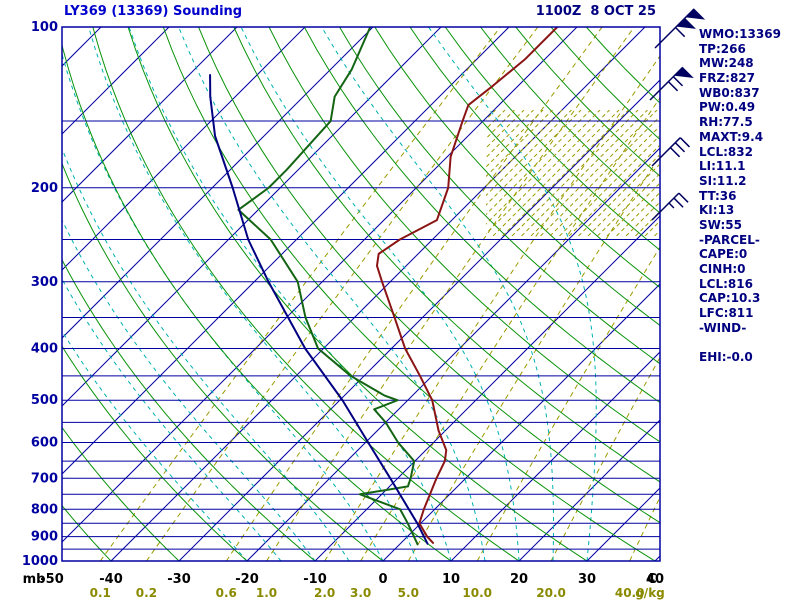 This screenshot has width=800, height=600. Describe the element at coordinates (729, 92) in the screenshot. I see `stats-line: WB0:837` at that location.